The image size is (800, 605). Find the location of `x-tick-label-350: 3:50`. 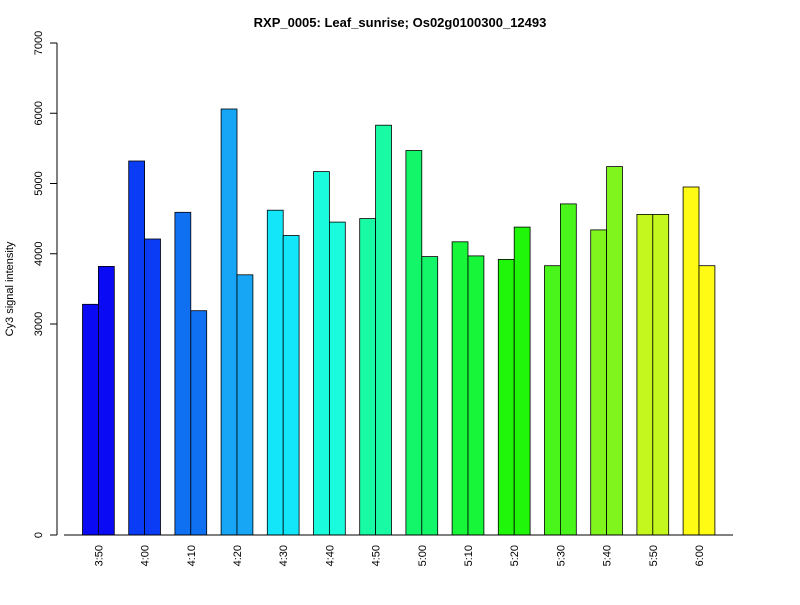

x-tick-label-350: 3:50 is located at coordinates (99, 555).